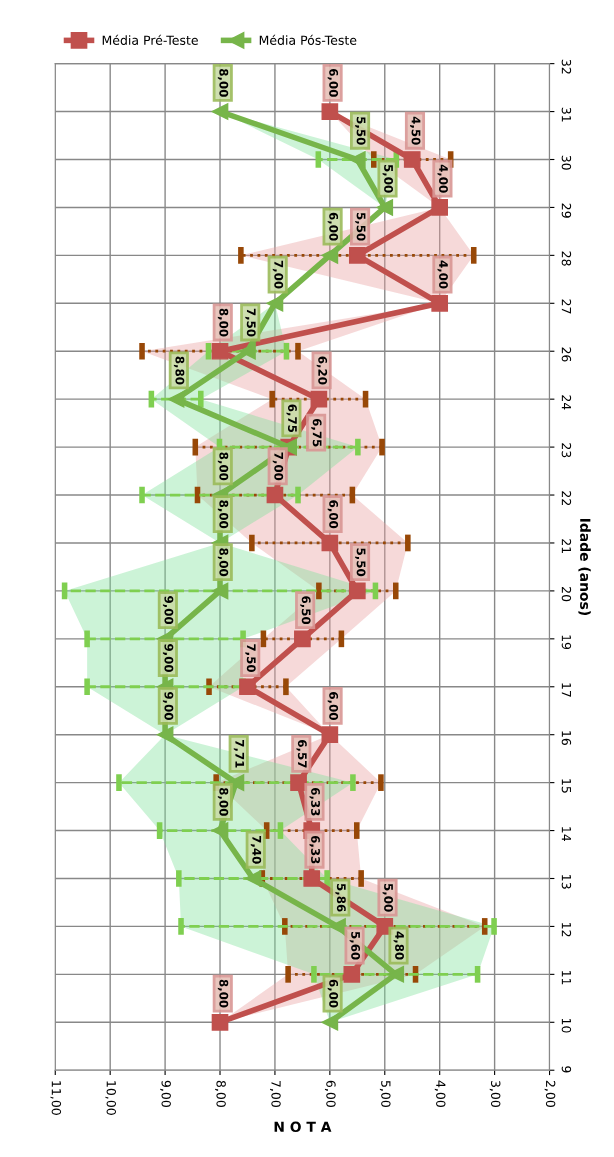  Describe the element at coordinates (308, 39) in the screenshot. I see `legend-label: Média Pós-Teste` at that location.